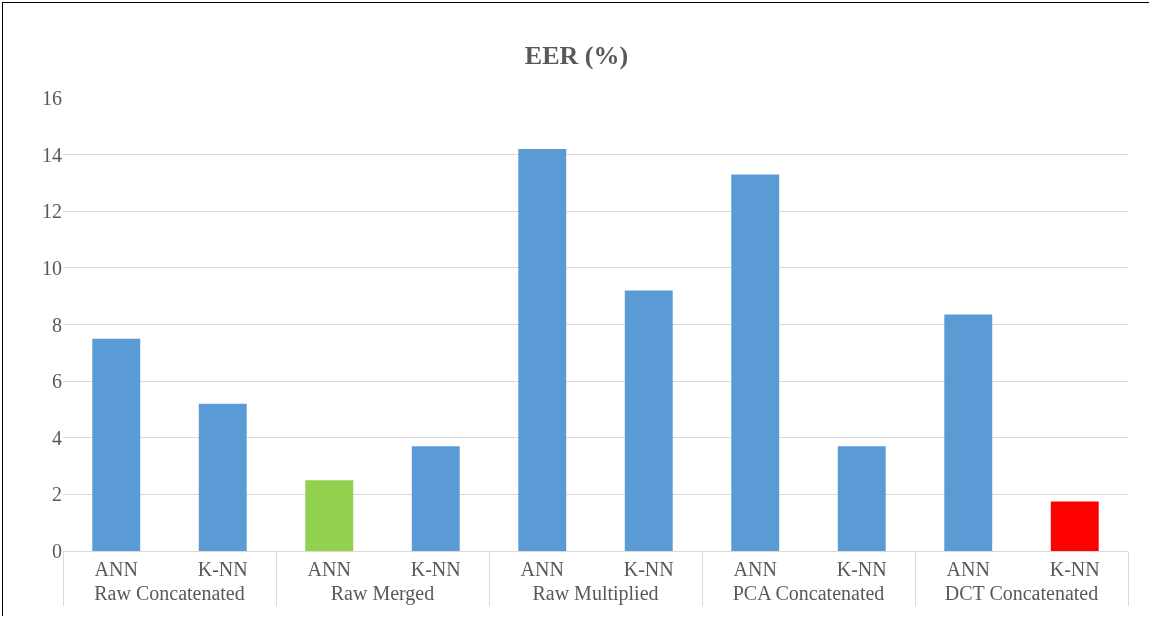 Image resolution: width=1151 pixels, height=618 pixels. Describe the element at coordinates (382, 593) in the screenshot. I see `text: Raw Merged` at that location.